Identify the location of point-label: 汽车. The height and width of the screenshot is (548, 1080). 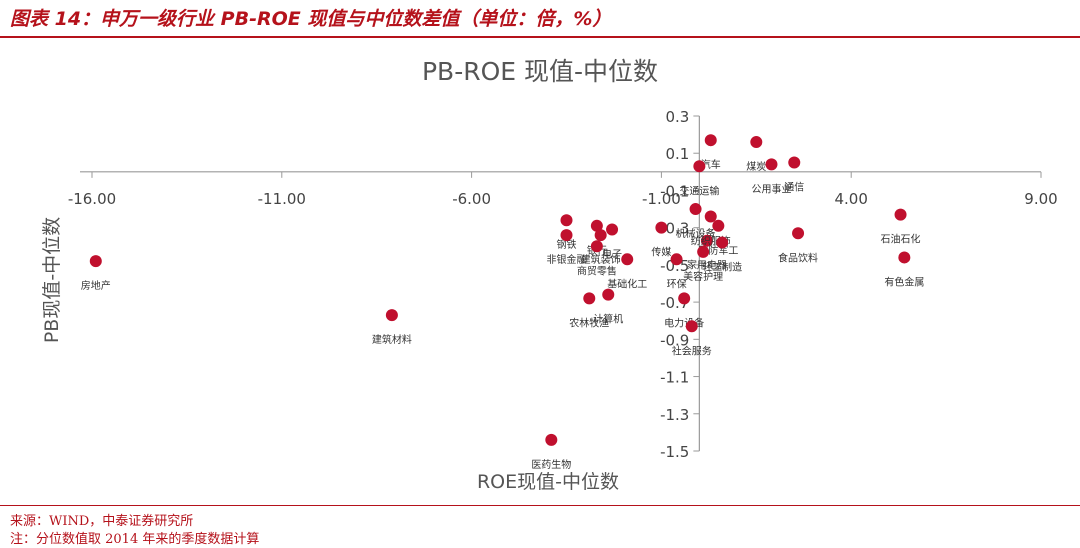
(711, 164).